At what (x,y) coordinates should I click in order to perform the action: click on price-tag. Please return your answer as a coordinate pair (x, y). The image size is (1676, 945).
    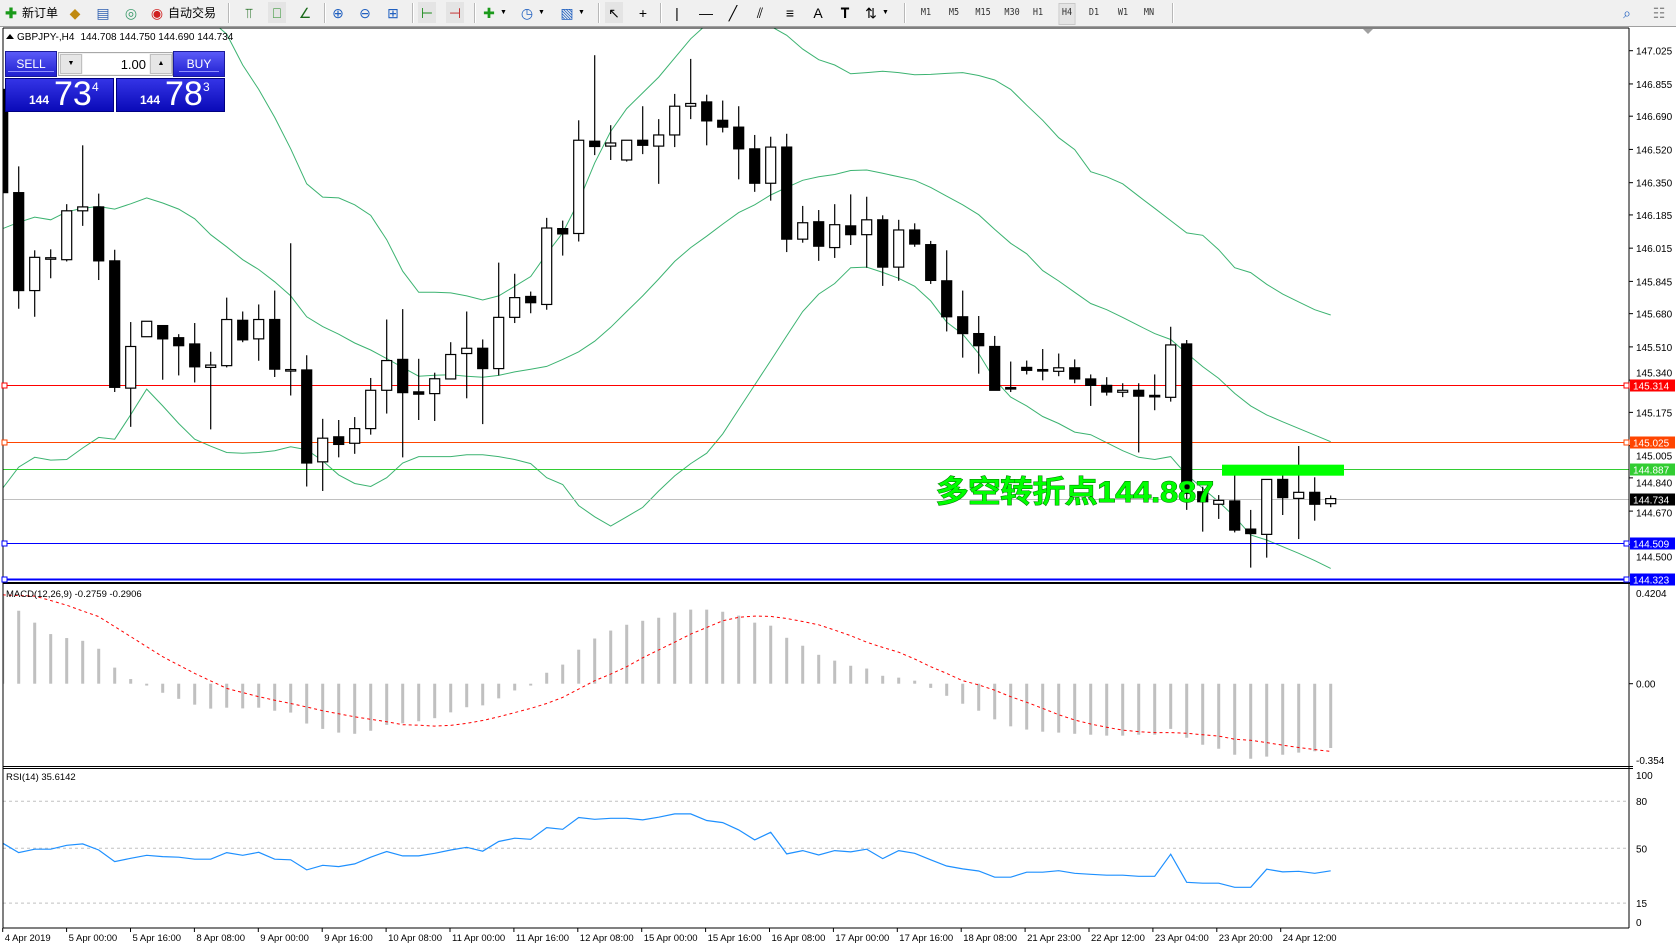
    Looking at the image, I should click on (1652, 469).